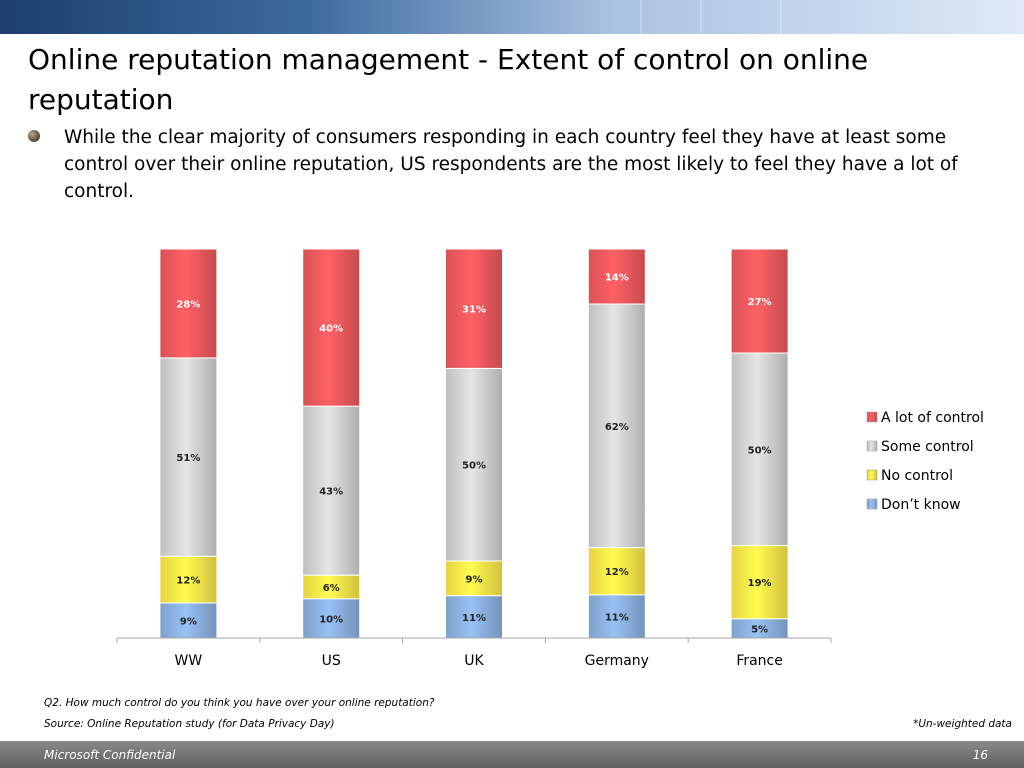  I want to click on bar-germany-some-control, so click(616, 426).